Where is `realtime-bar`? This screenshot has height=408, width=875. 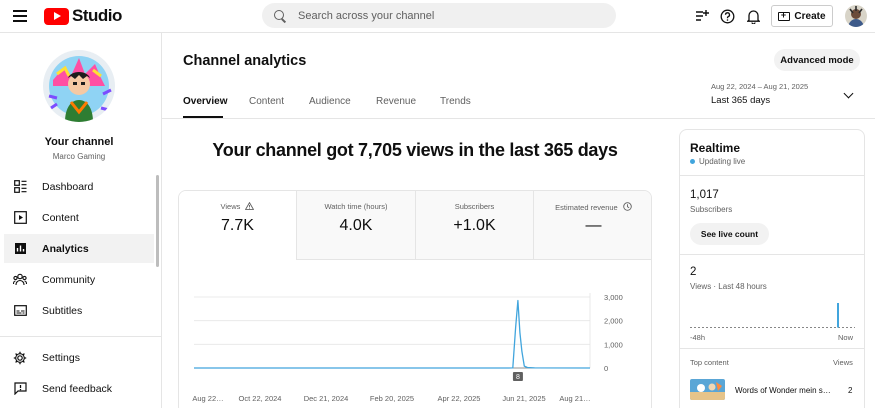 realtime-bar is located at coordinates (838, 315).